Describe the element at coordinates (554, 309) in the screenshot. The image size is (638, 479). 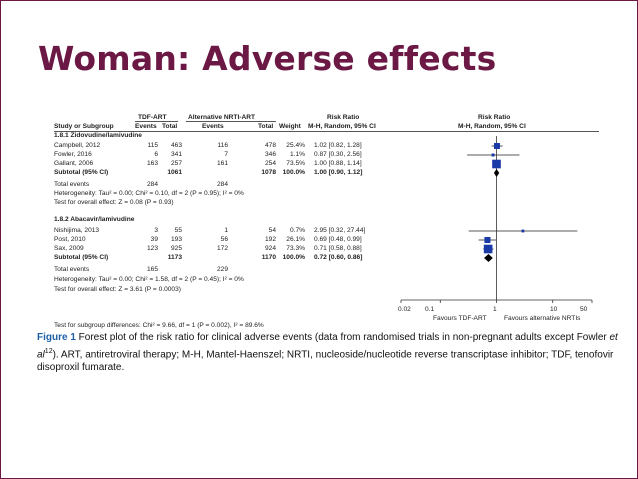
I see `axis-tick-label: 10` at that location.